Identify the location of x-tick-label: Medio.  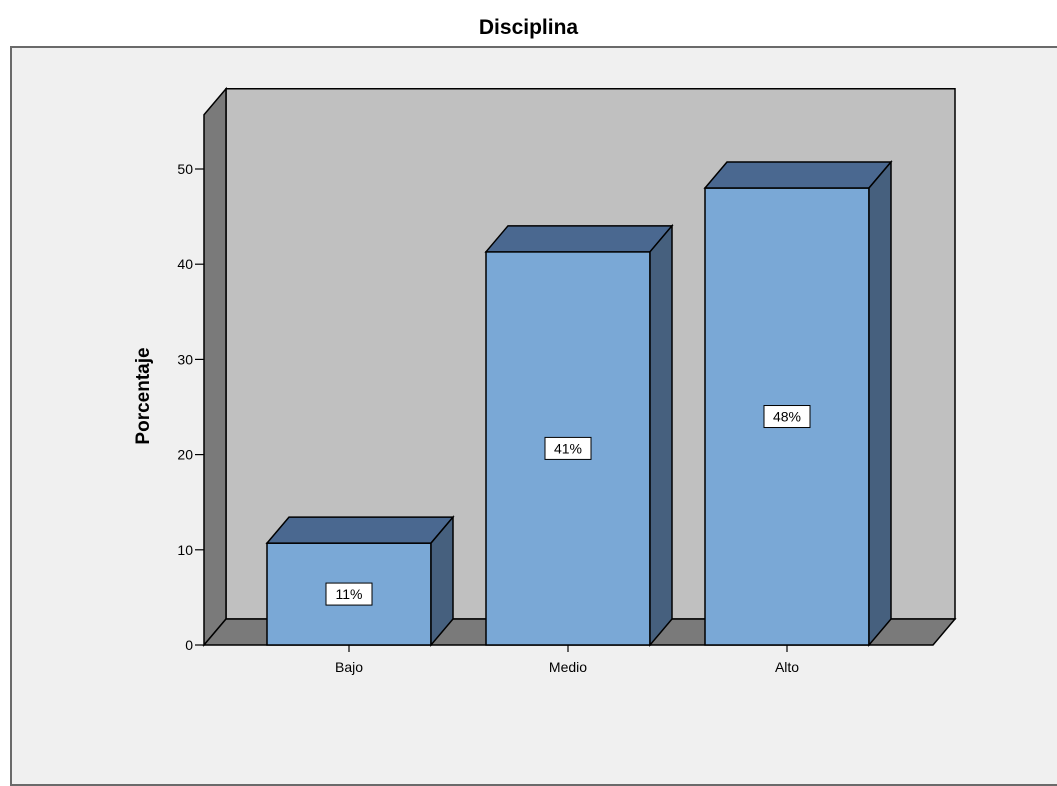
(568, 667).